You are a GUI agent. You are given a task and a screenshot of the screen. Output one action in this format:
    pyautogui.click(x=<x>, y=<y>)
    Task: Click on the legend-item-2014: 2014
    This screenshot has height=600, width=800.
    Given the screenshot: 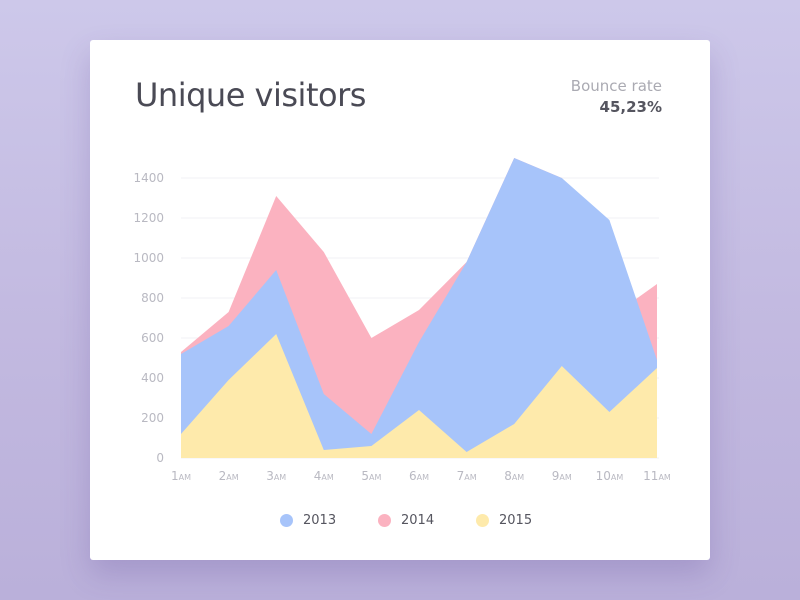 What is the action you would take?
    pyautogui.click(x=406, y=520)
    